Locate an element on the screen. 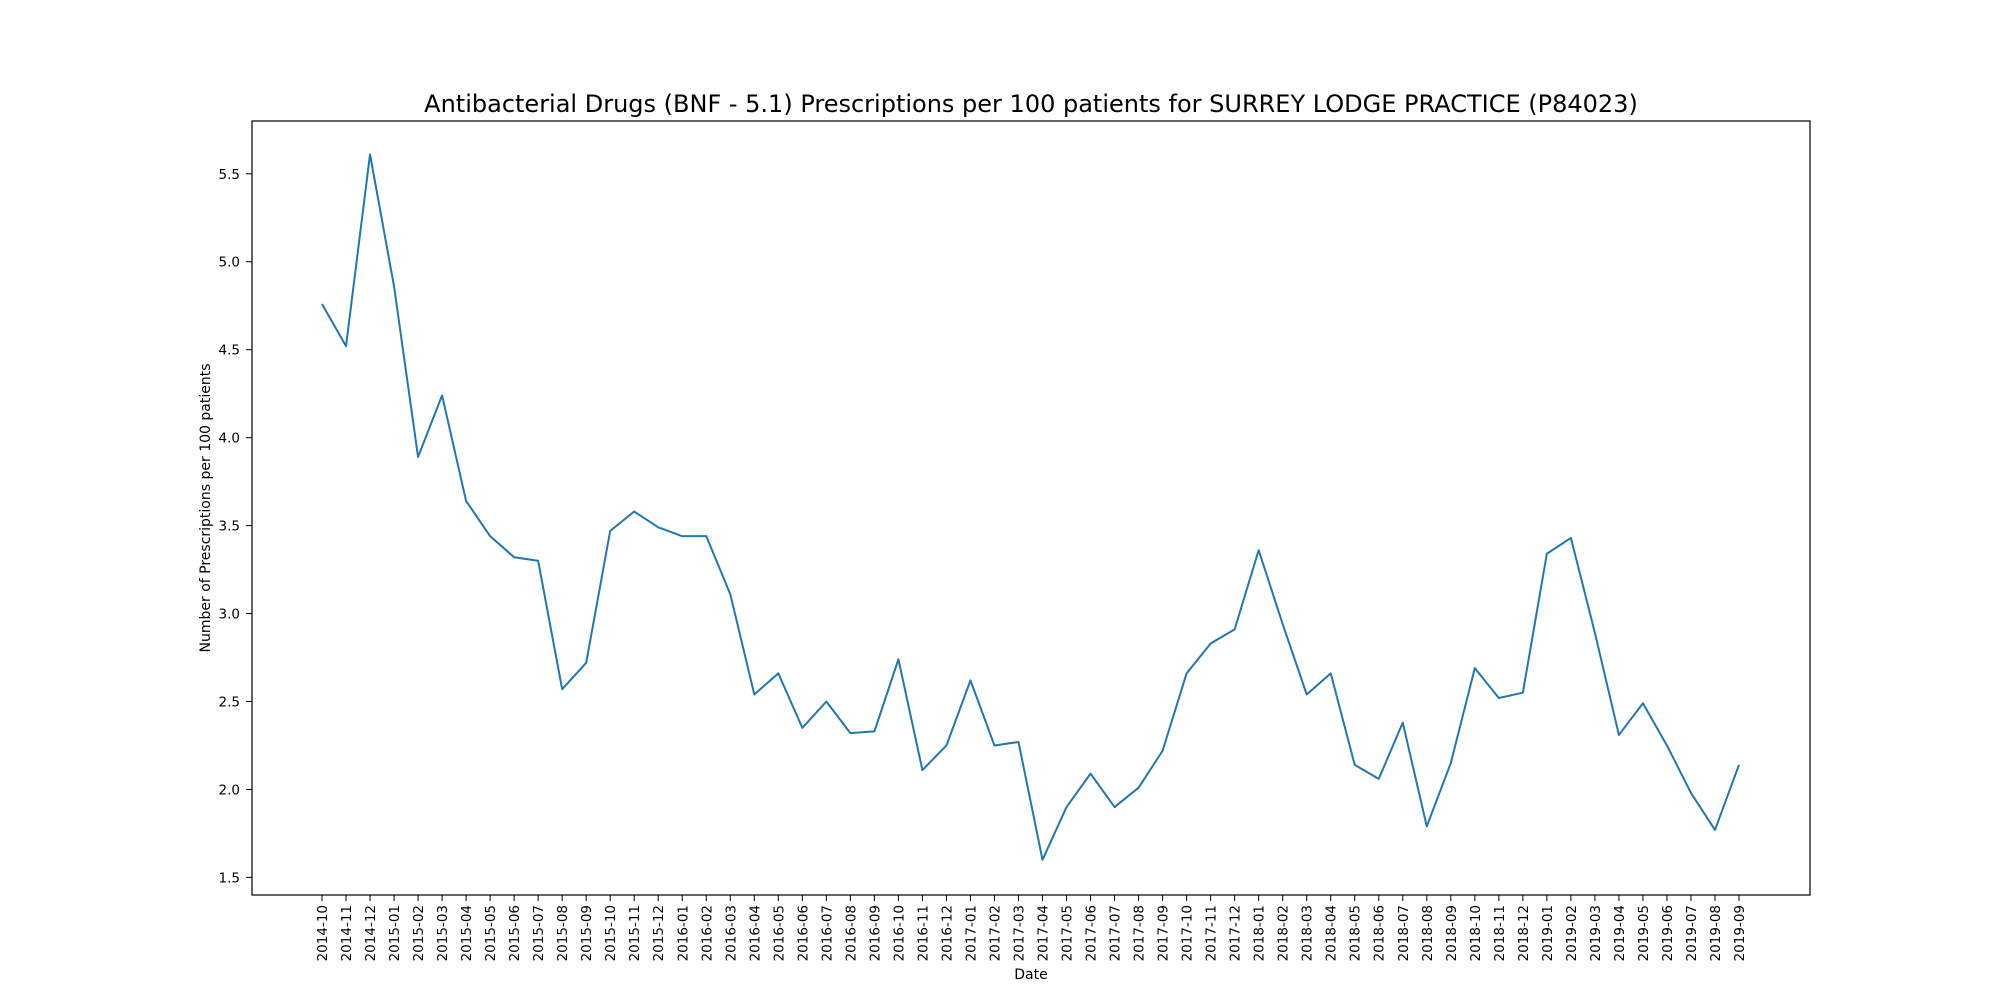  y-axis: 1.5 2.0 2.5 3.0 3.5 4.0 4.5 5.0 5.5 is located at coordinates (235, 526).